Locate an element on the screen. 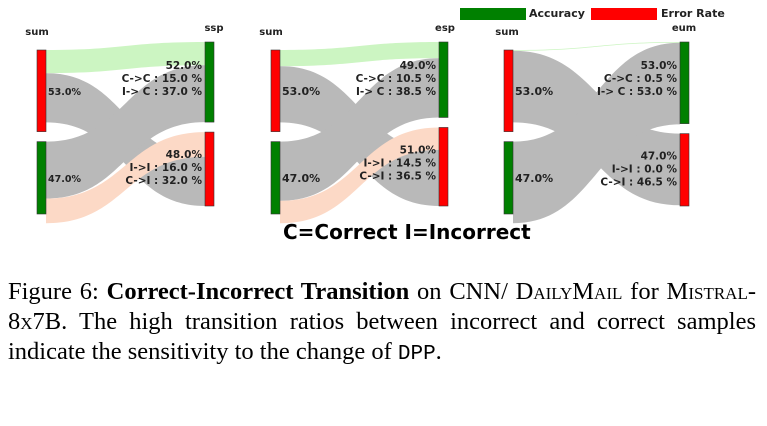  caption-end: . is located at coordinates (438, 351).